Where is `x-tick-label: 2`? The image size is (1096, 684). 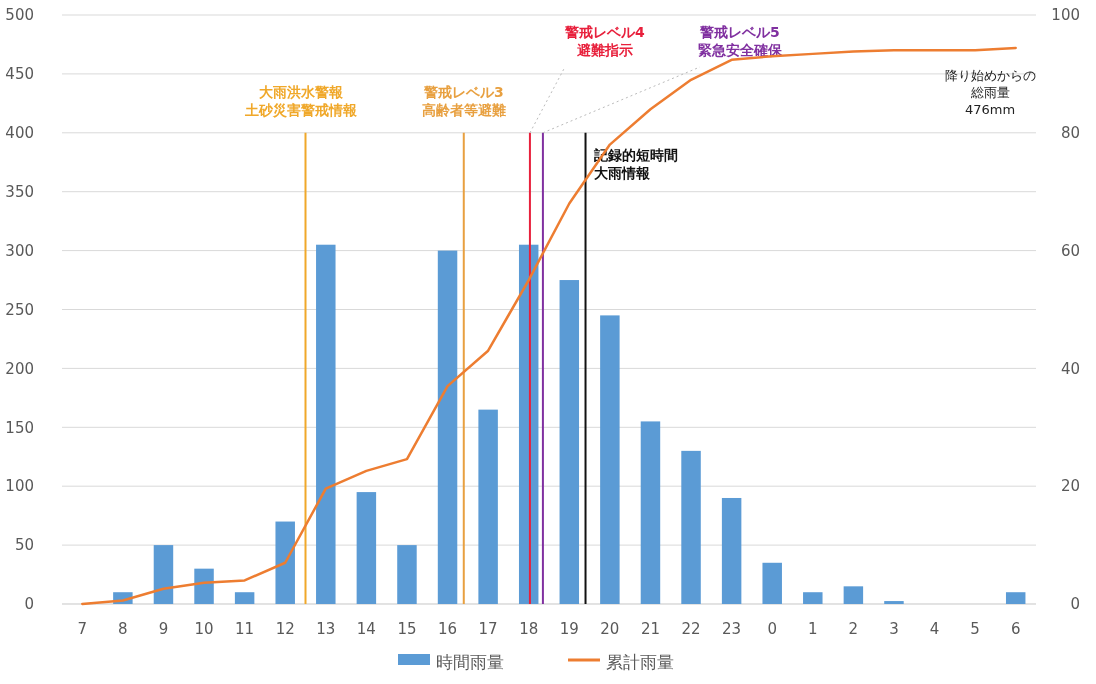
x-tick-label: 2 is located at coordinates (853, 629).